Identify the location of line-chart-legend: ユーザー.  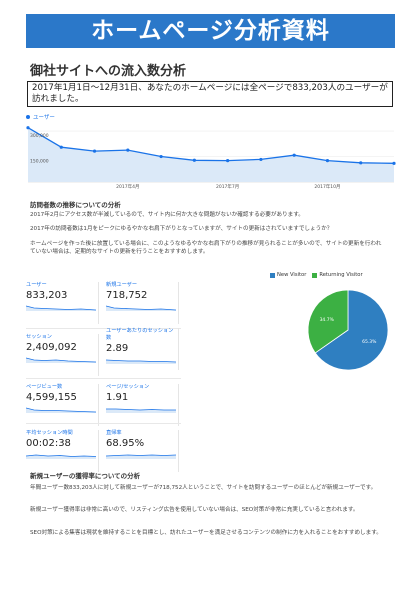
(40, 117).